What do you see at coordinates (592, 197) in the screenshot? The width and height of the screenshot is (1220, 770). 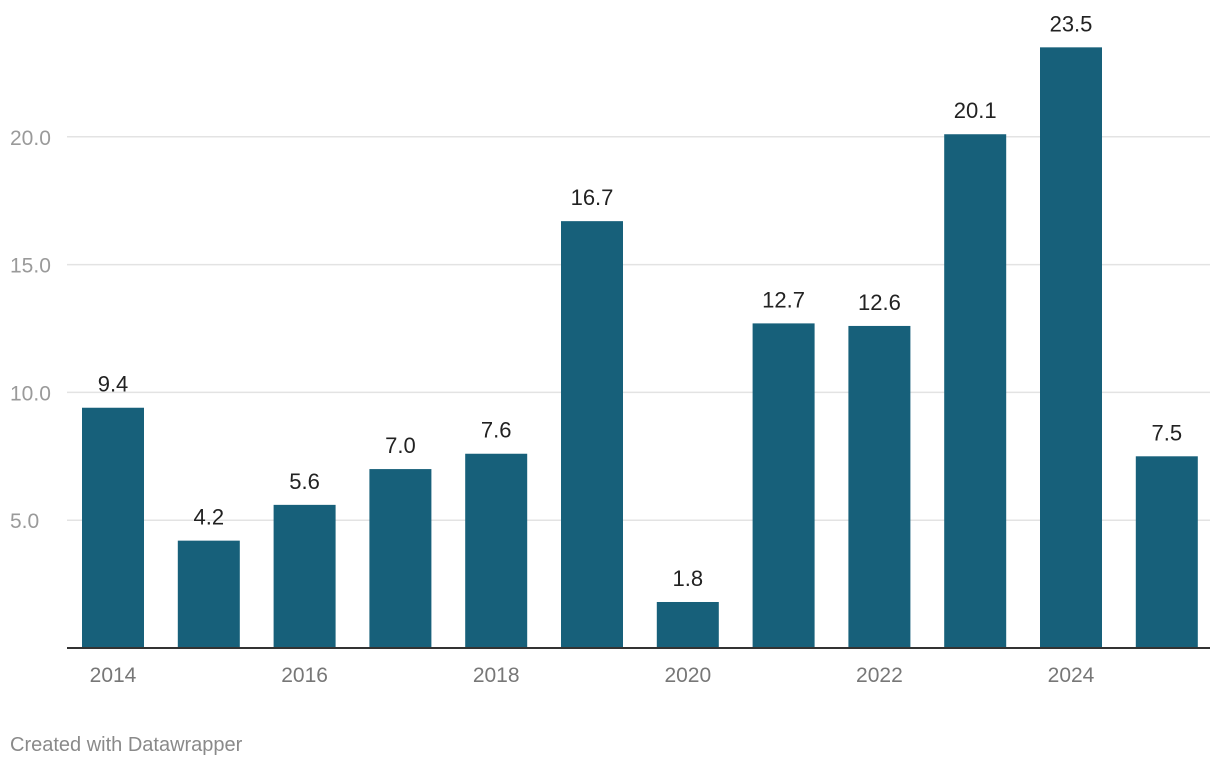 I see `data-label: 16.7` at bounding box center [592, 197].